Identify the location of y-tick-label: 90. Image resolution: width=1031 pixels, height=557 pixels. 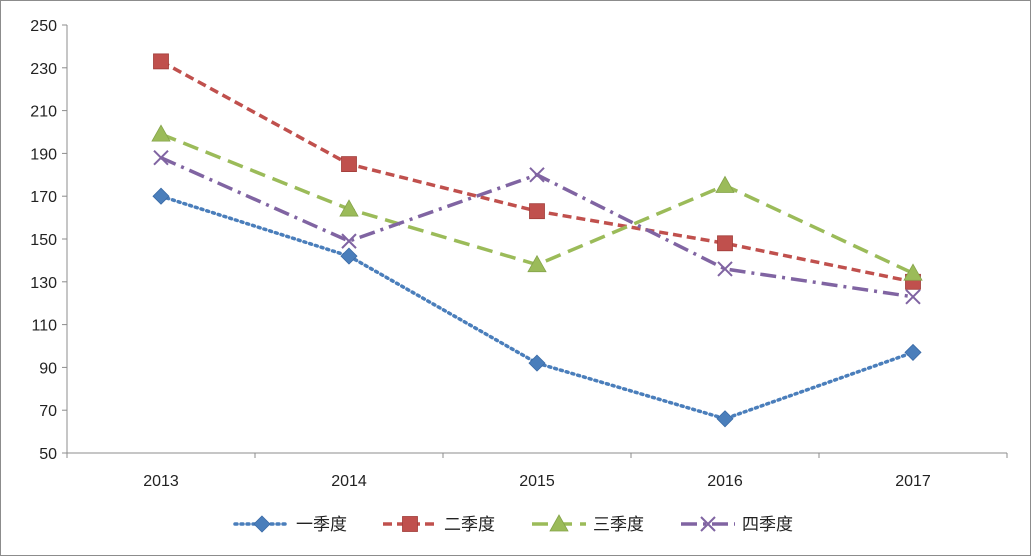
(48, 368).